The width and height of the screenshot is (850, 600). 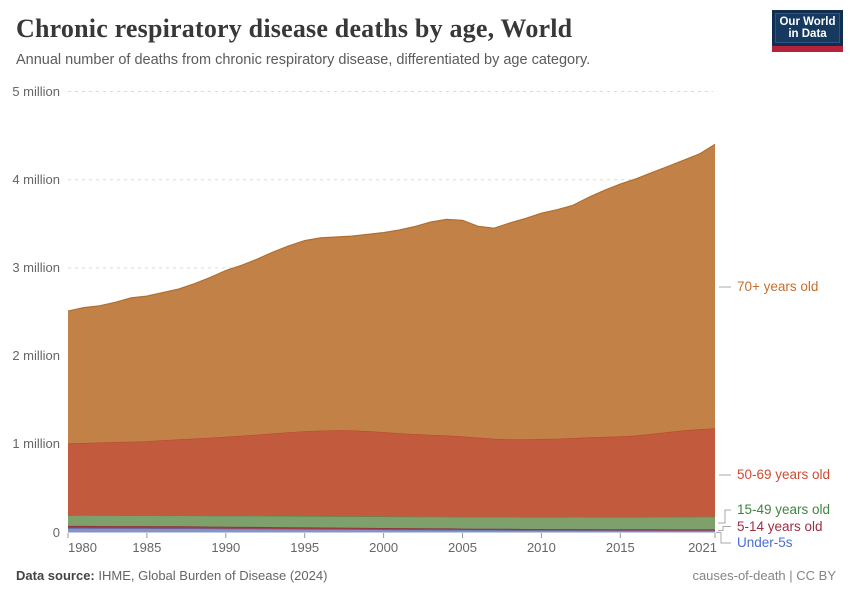 What do you see at coordinates (620, 547) in the screenshot?
I see `x-tick-label: 2015` at bounding box center [620, 547].